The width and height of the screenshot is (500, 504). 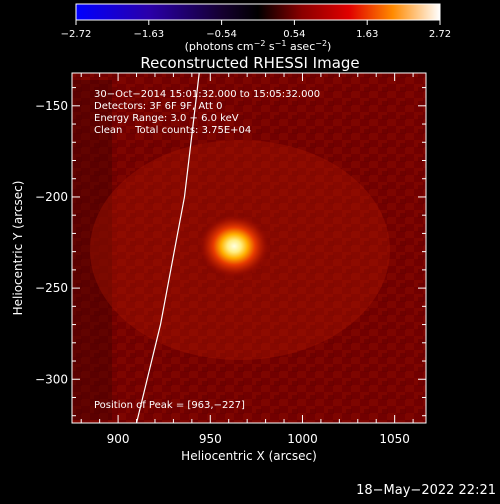 What do you see at coordinates (258, 46) in the screenshot?
I see `colorbar-unit: (photons cm−2 s−1 asec−2)` at bounding box center [258, 46].